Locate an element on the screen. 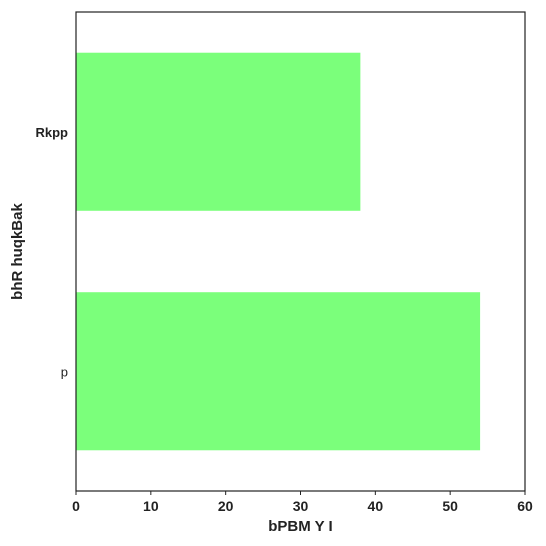  y-axis-title: bhR huqkBak is located at coordinates (17, 251).